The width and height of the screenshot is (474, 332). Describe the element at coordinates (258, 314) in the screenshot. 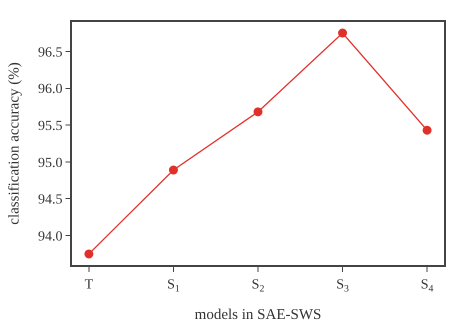

I see `x-axis-title: models in SAE-SWS` at that location.